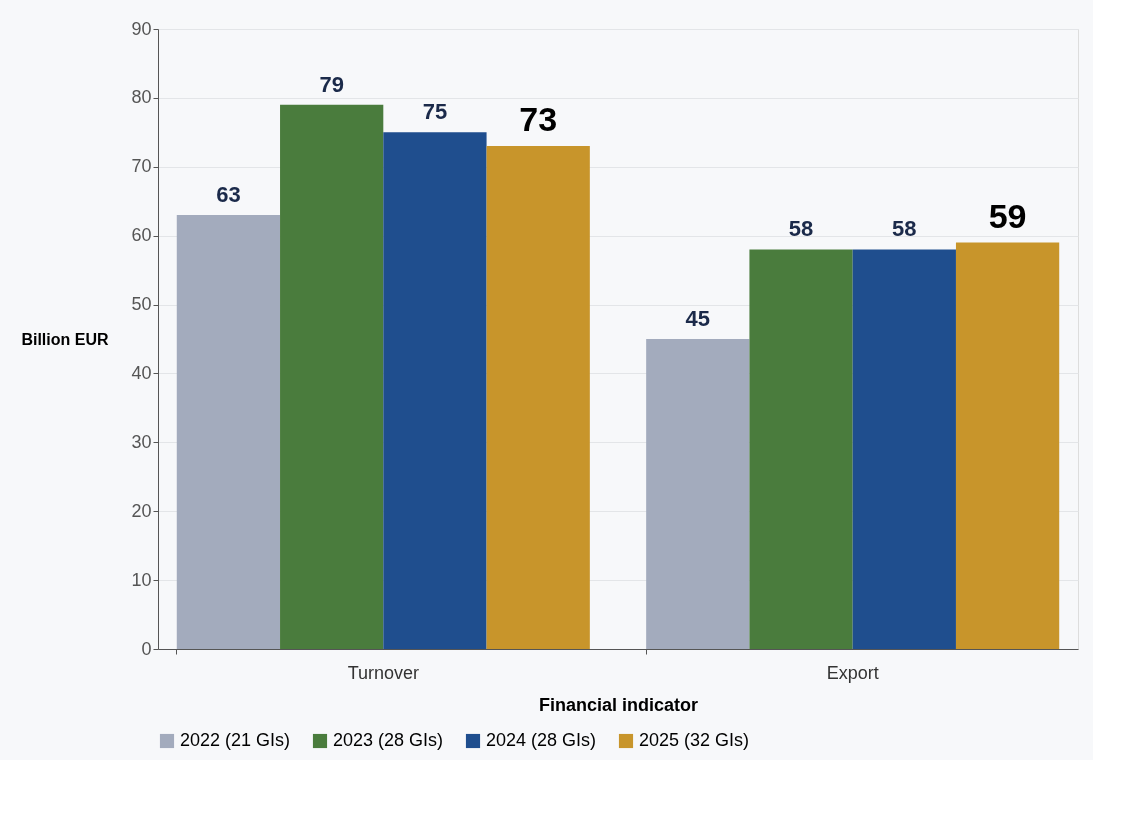 The image size is (1148, 828). I want to click on y-tick-label: 60, so click(141, 235).